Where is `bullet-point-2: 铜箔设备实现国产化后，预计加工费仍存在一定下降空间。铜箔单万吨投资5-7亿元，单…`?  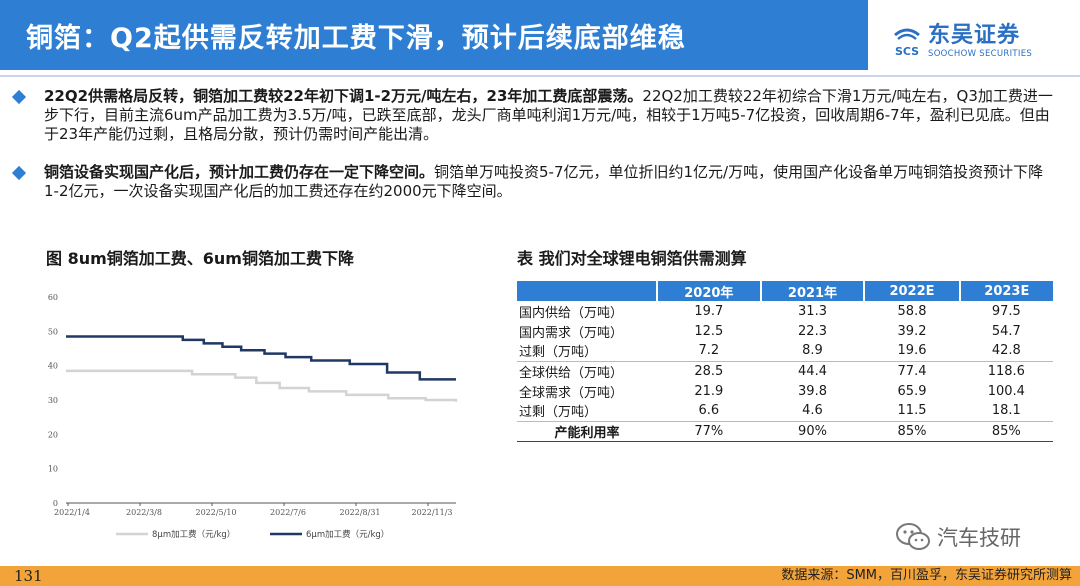
bullet-point-2: 铜箔设备实现国产化后，预计加工费仍存在一定下降空间。铜箔单万吨投资5-7亿元，单… is located at coordinates (541, 182).